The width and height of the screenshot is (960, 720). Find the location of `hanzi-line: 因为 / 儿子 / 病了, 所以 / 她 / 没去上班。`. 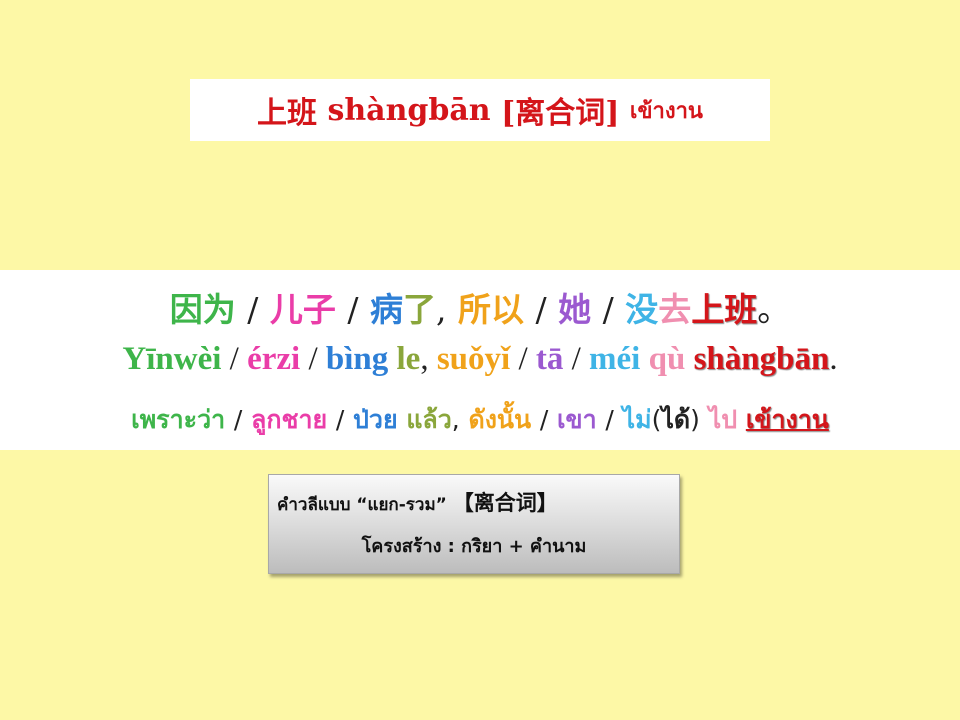

hanzi-line: 因为 / 儿子 / 病了, 所以 / 她 / 没去上班。 is located at coordinates (480, 307).